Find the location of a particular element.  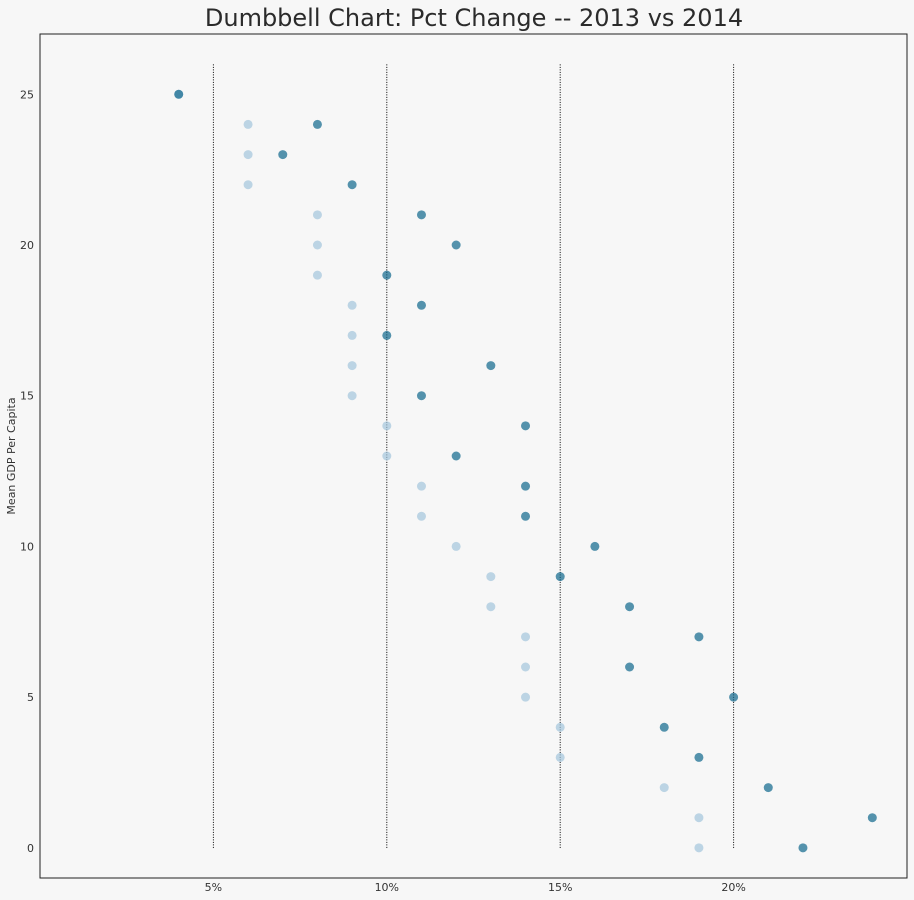

y-tick-label-6: 25 is located at coordinates (27, 94).